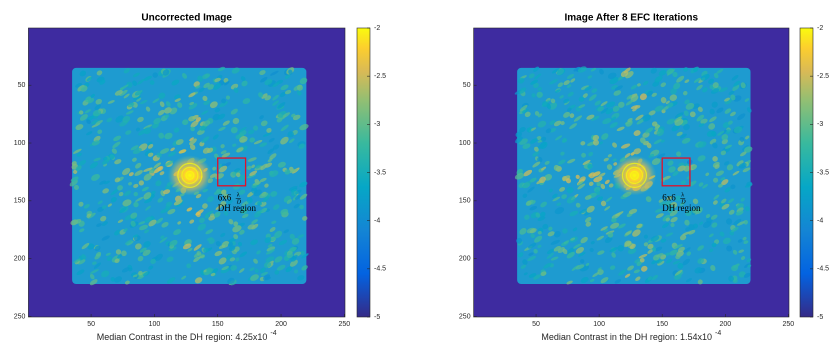 The width and height of the screenshot is (830, 358). I want to click on annotation-text: DH region, so click(681, 208).